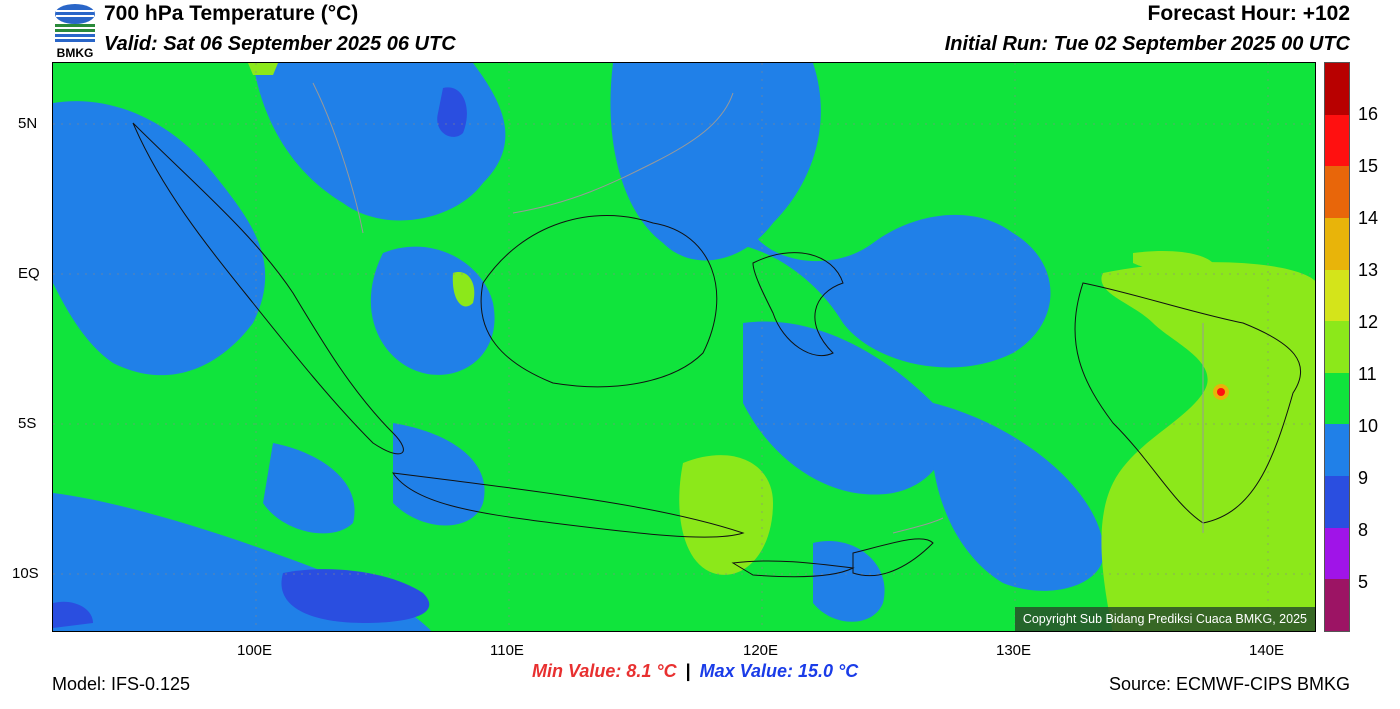 The width and height of the screenshot is (1400, 709). Describe the element at coordinates (1368, 114) in the screenshot. I see `colorbar-label-16: 16` at that location.